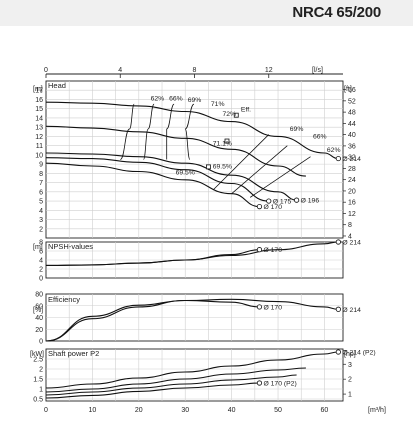 The image size is (413, 435). Describe the element at coordinates (351, 243) in the screenshot. I see `npsh-series-label: Ø 214` at that location.